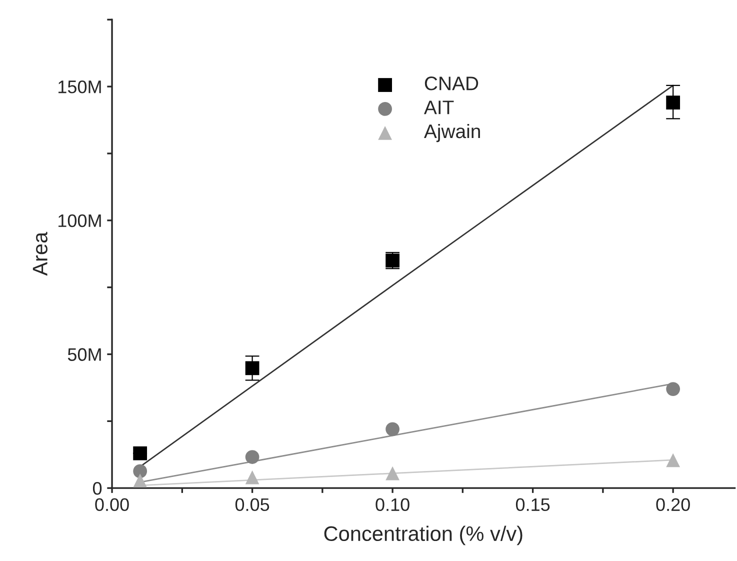  Describe the element at coordinates (439, 107) in the screenshot. I see `legend-label: AIT` at that location.